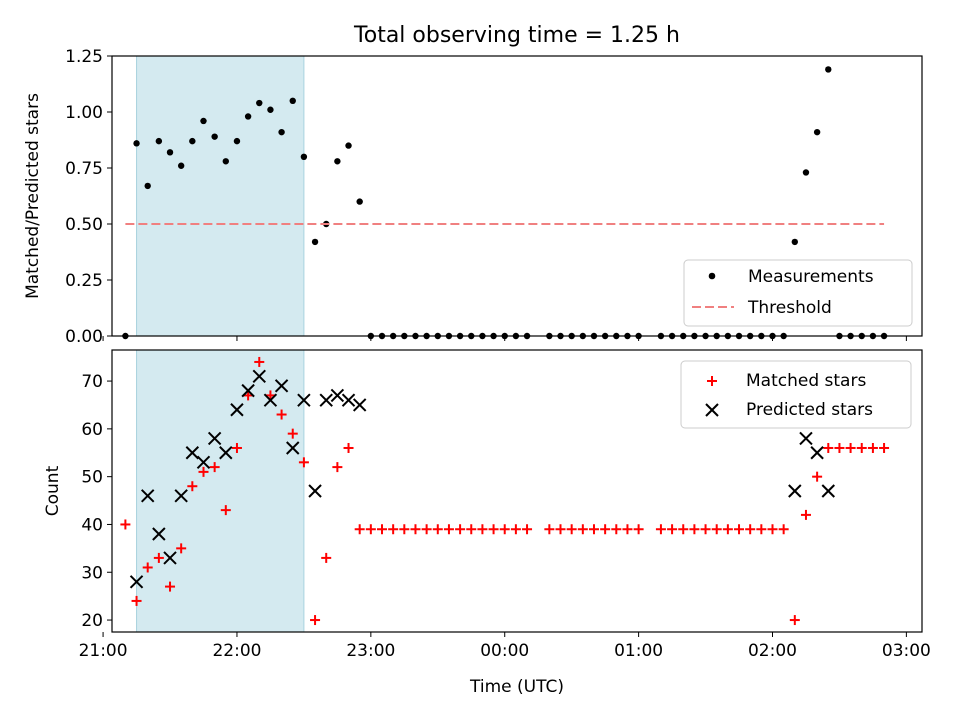 This screenshot has height=720, width=960. What do you see at coordinates (789, 308) in the screenshot?
I see `legend-label-threshold: Threshold` at bounding box center [789, 308].